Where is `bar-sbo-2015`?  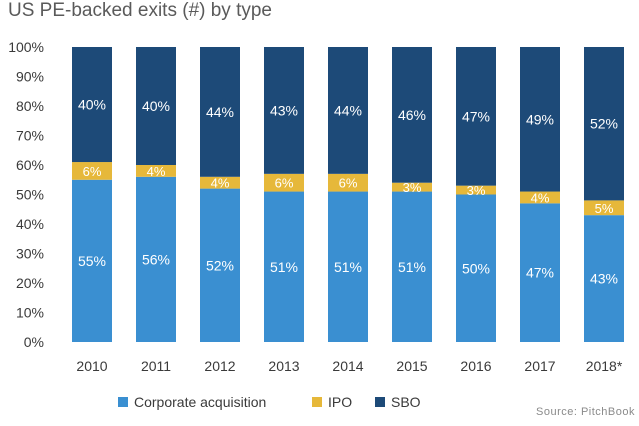
bar-sbo-2015 is located at coordinates (412, 115).